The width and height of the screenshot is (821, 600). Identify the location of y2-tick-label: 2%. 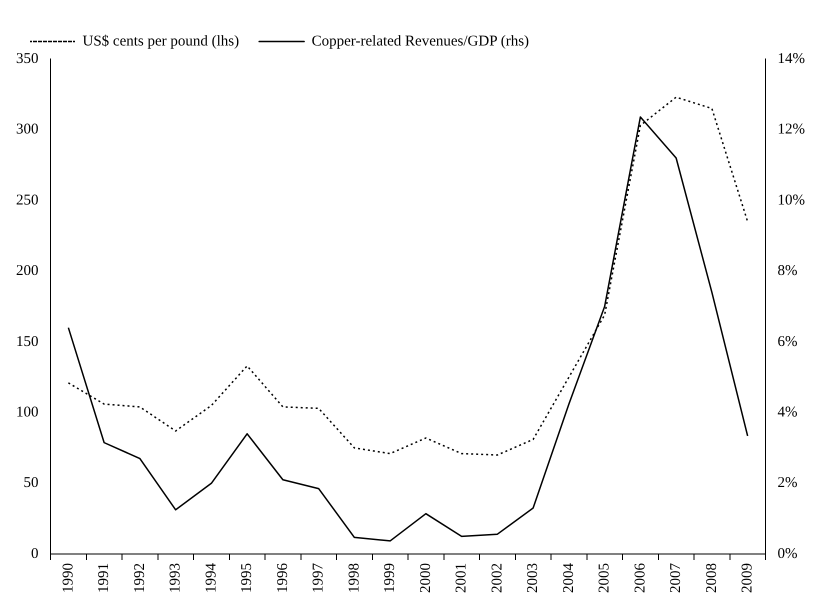
(788, 483).